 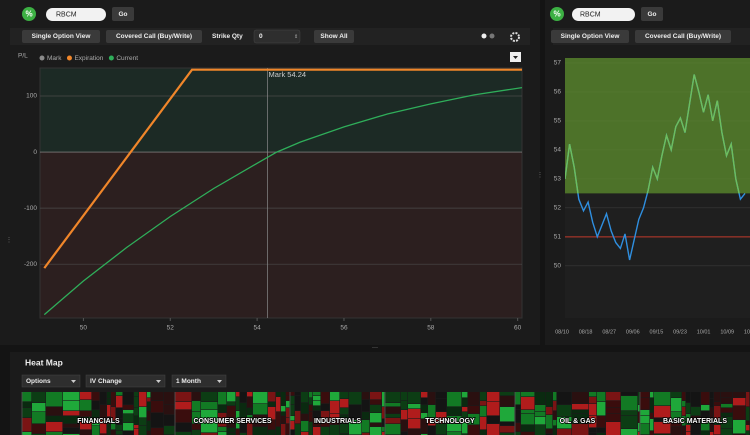 What do you see at coordinates (558, 92) in the screenshot?
I see `y-tick-label: 56` at bounding box center [558, 92].